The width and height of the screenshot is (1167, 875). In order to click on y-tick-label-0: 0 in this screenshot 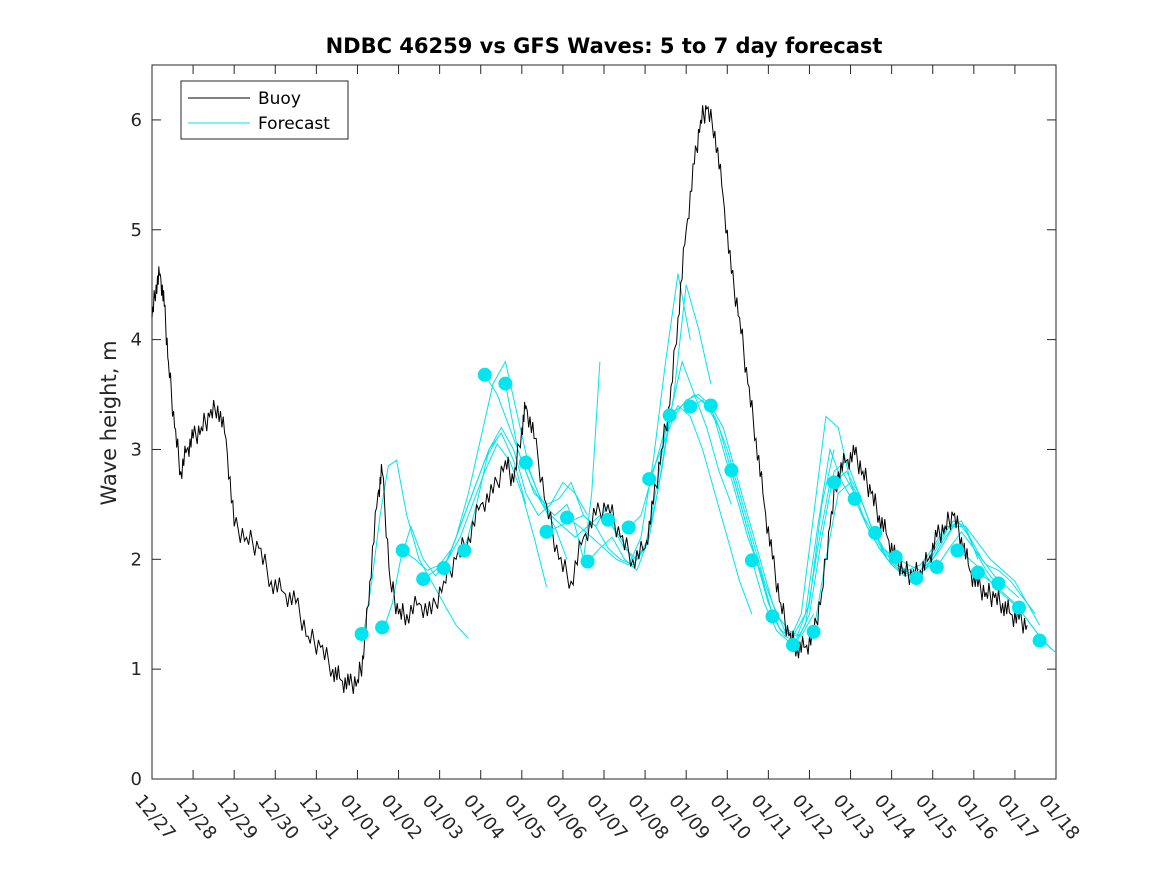, I will do `click(136, 779)`.